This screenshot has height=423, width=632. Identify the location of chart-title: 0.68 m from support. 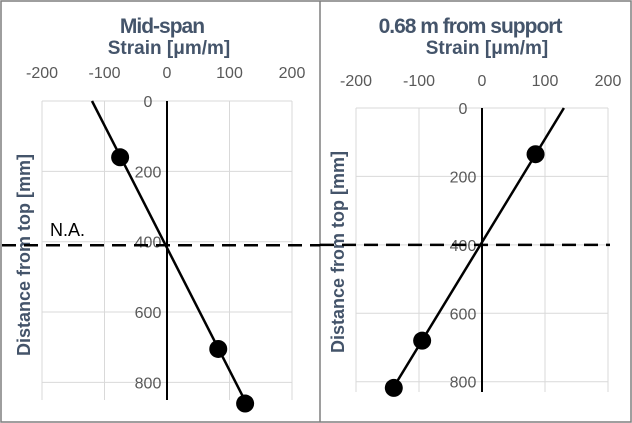
(471, 26).